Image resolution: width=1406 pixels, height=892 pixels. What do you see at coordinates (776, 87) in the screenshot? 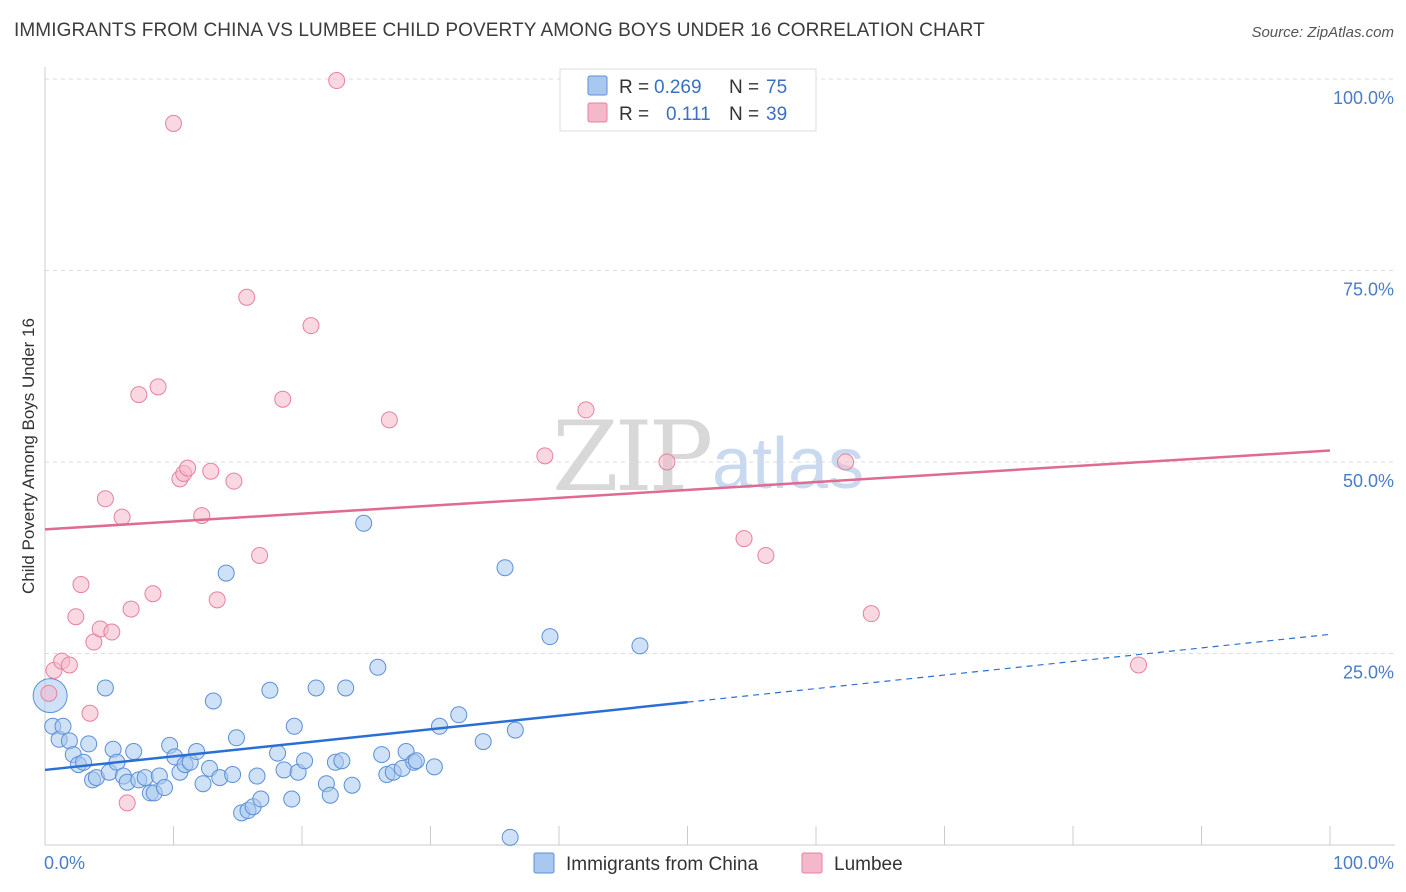
I see `legend-n-value-china: 75` at bounding box center [776, 87].